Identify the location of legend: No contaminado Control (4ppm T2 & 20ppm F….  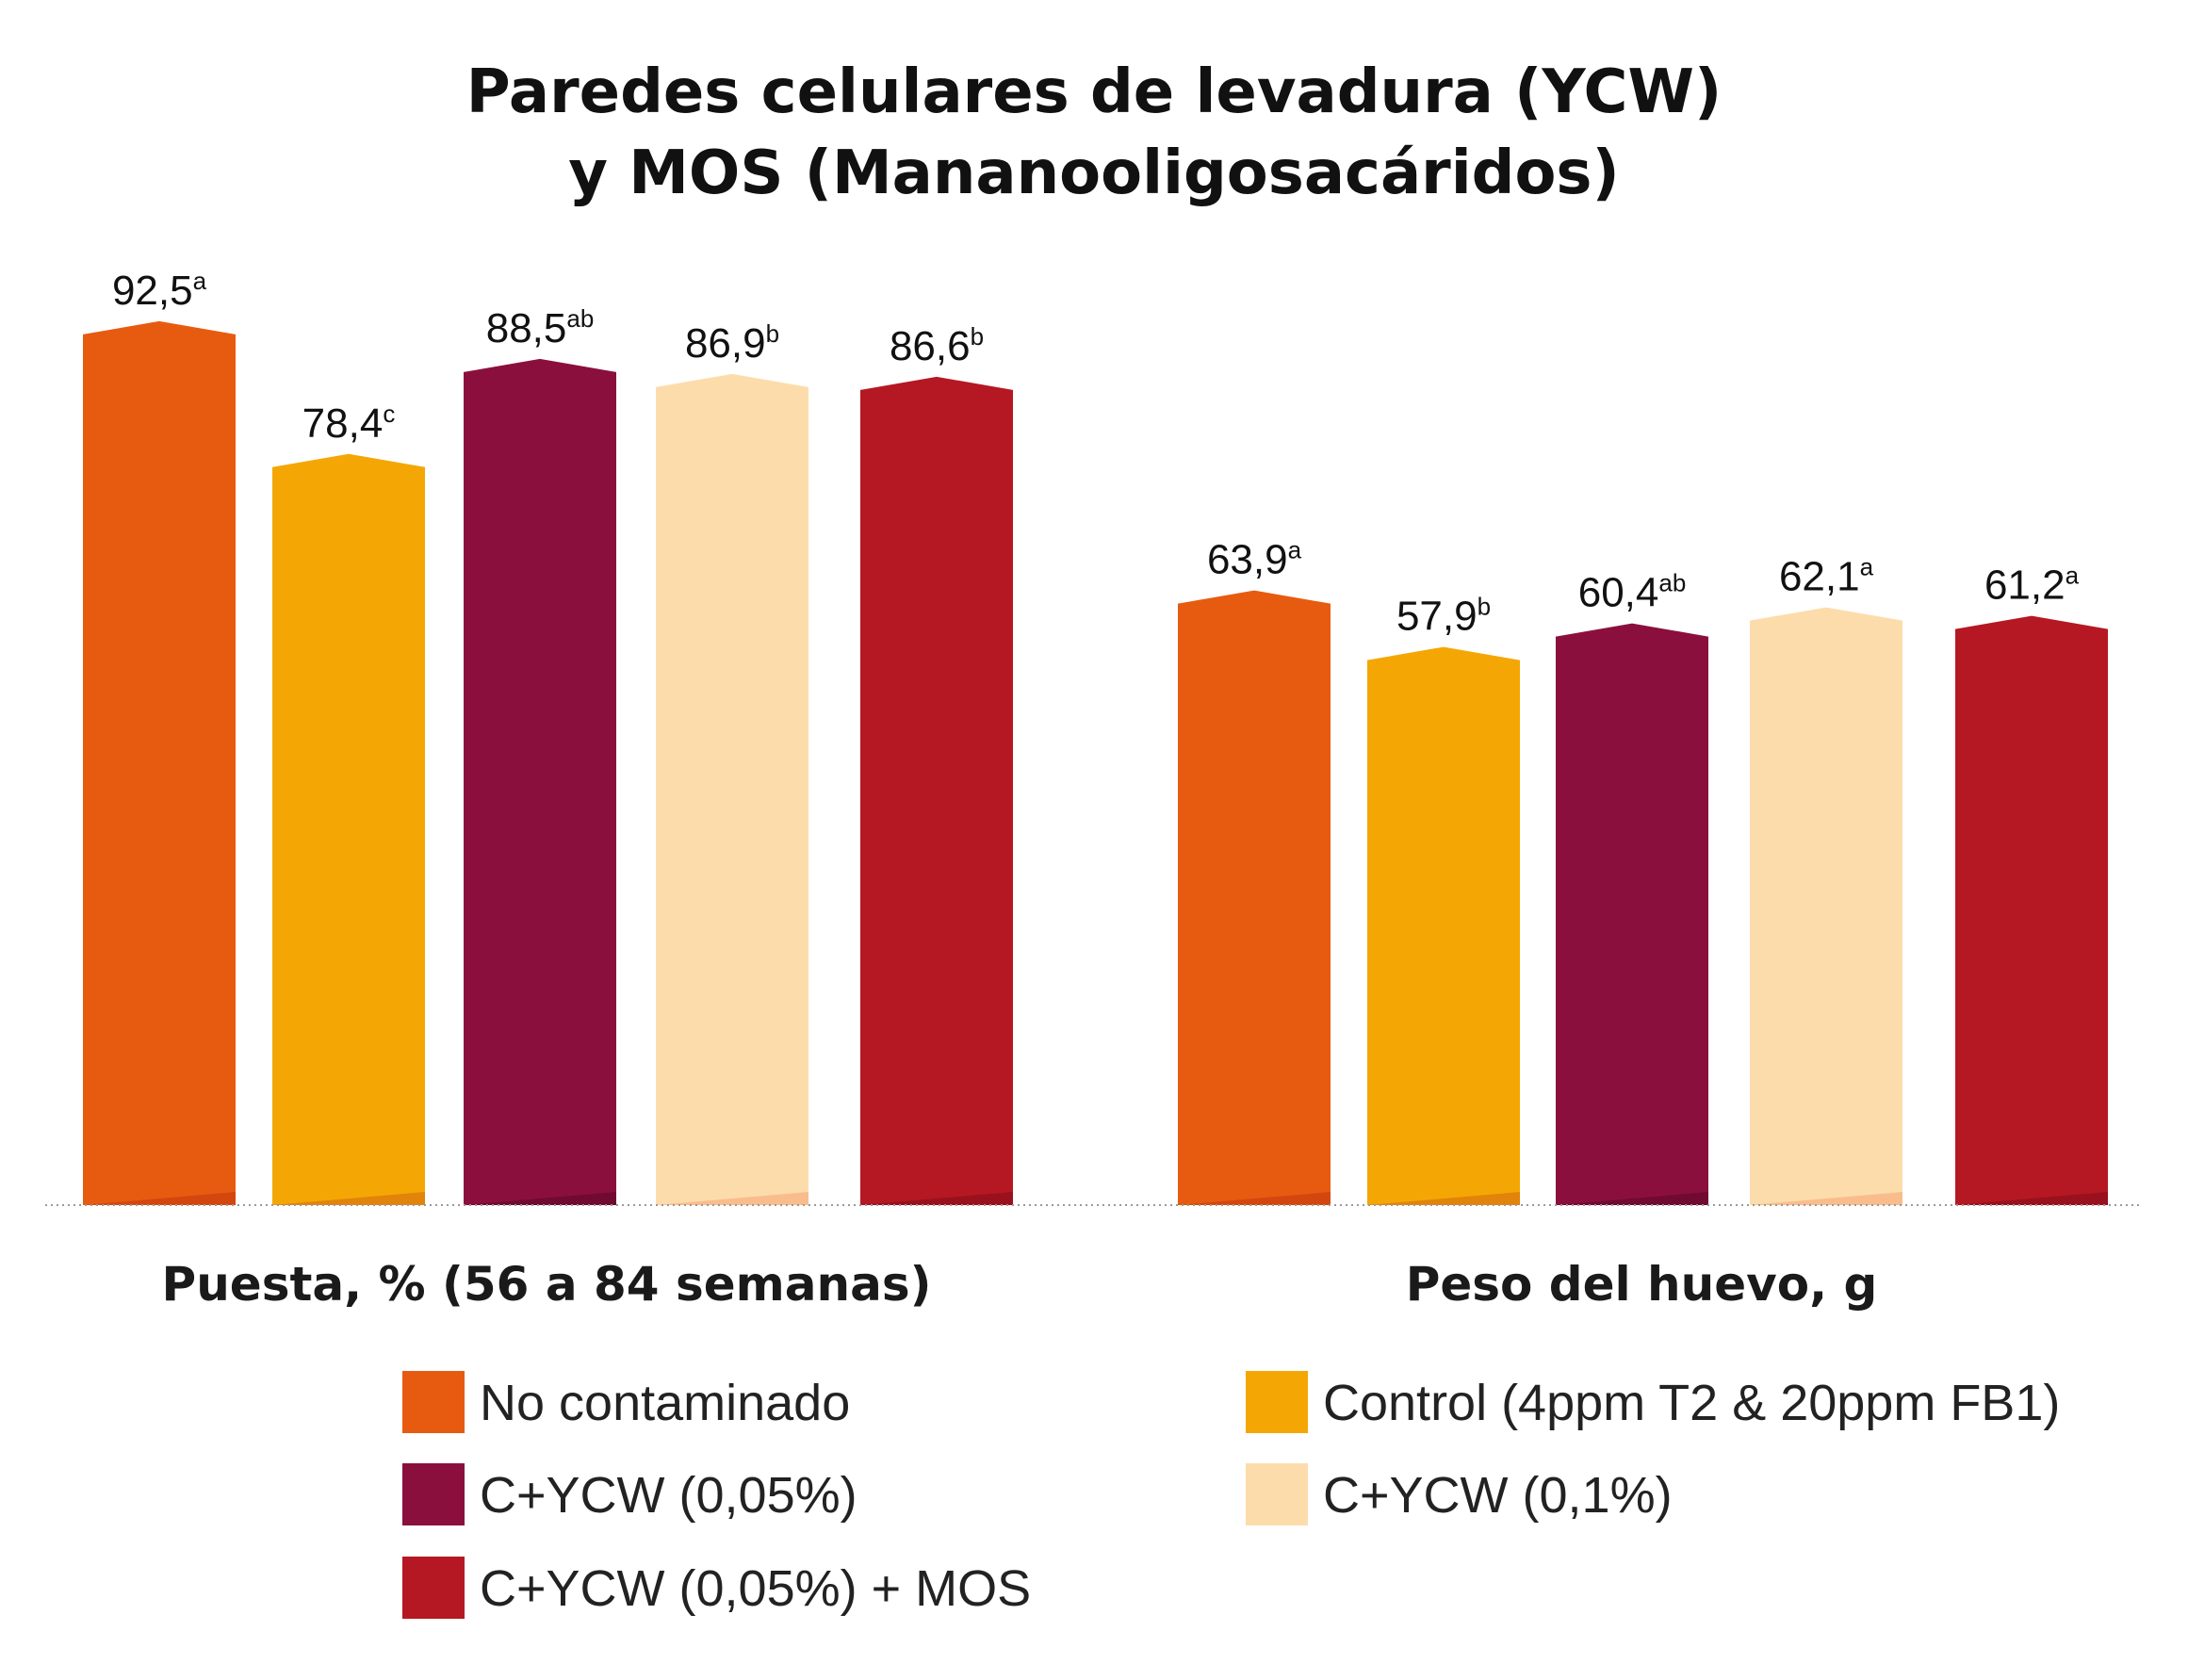
(1231, 1495).